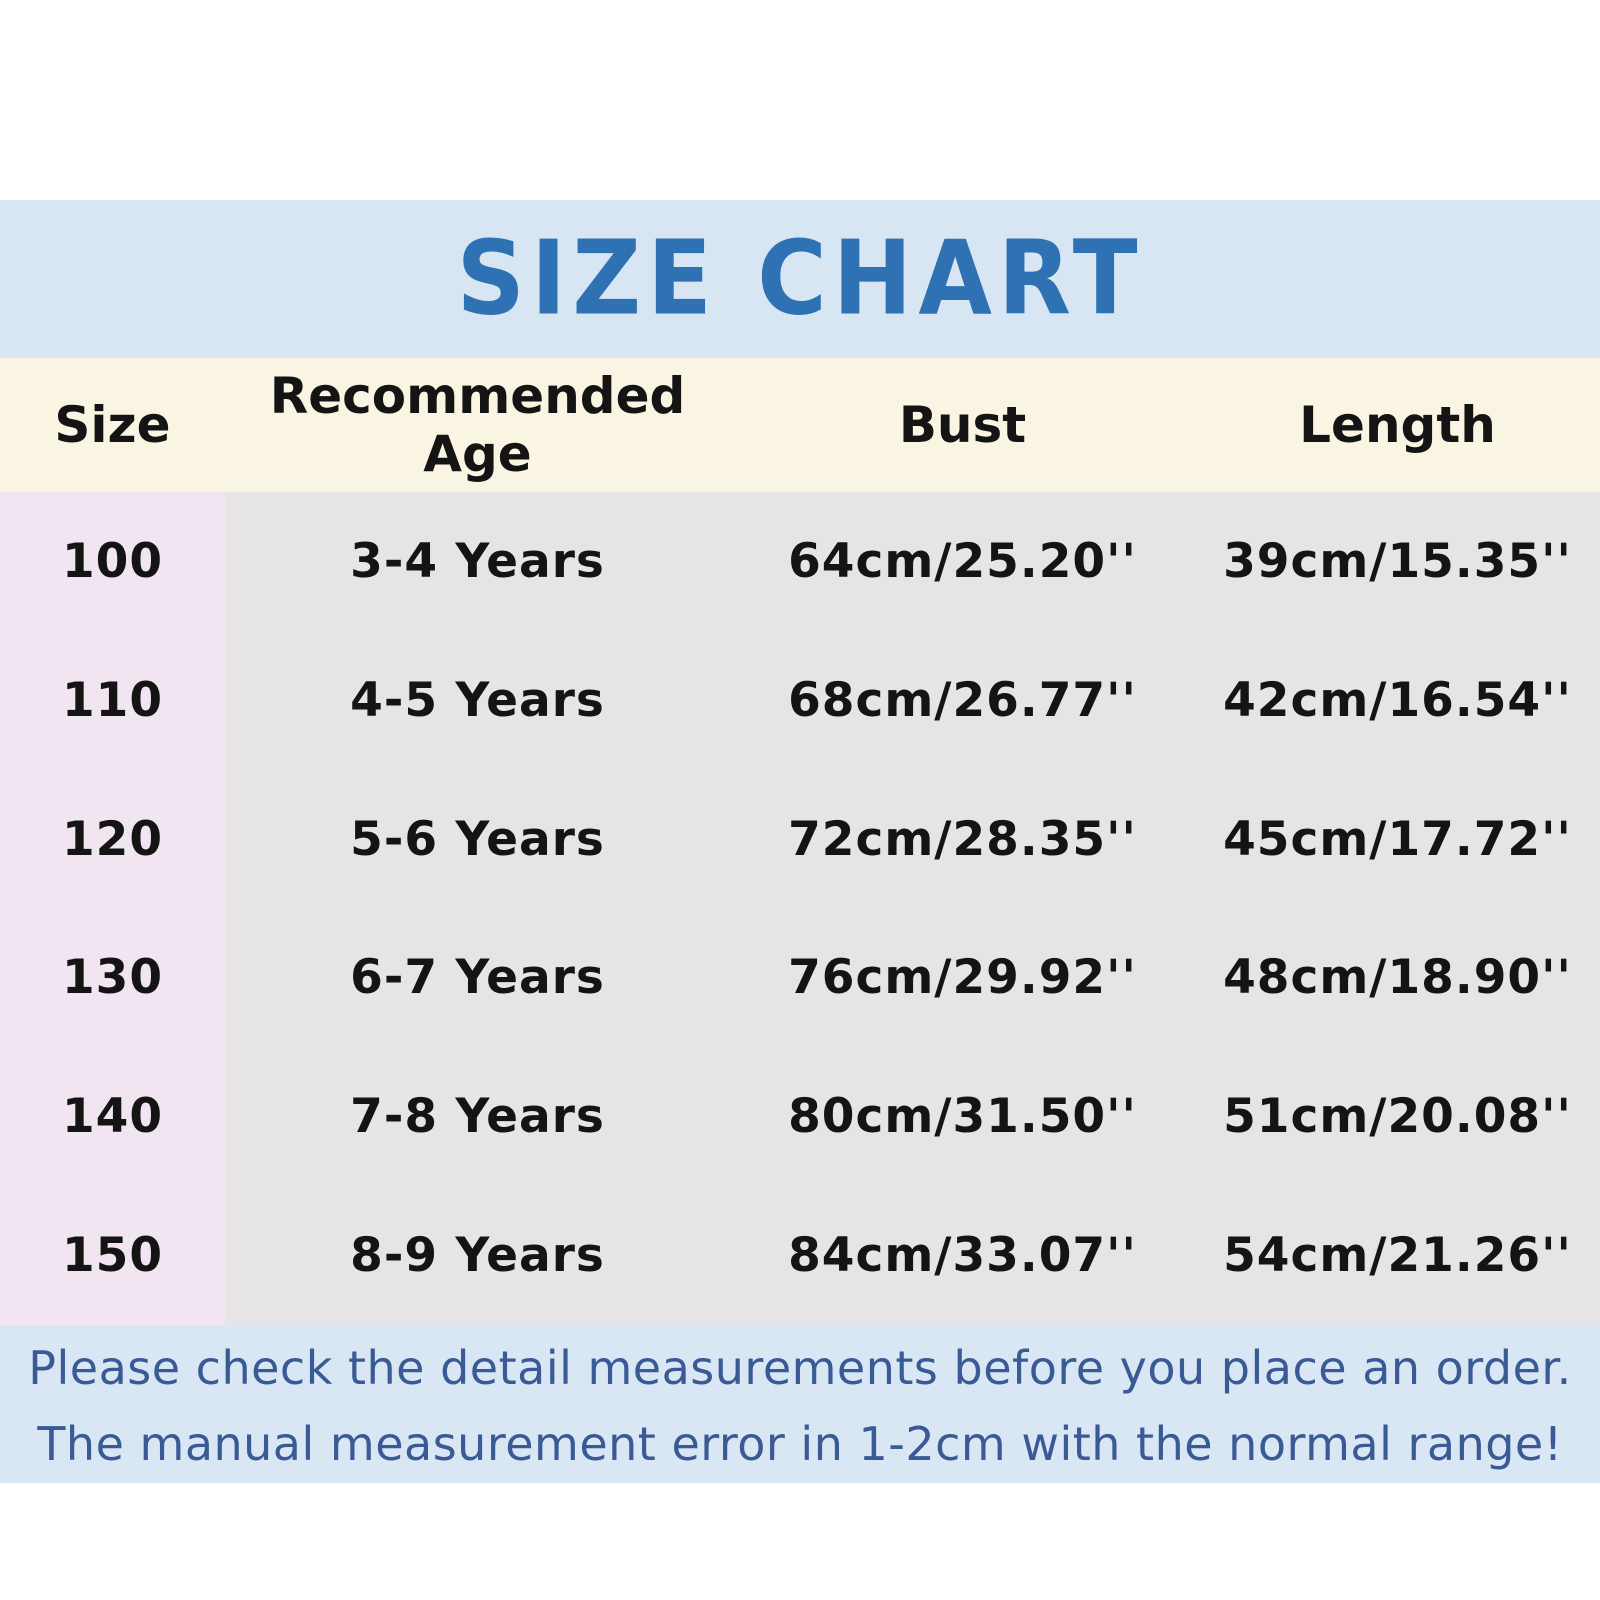 The height and width of the screenshot is (1600, 1600). Describe the element at coordinates (1397, 561) in the screenshot. I see `cell-length: 39cm/15.35''` at that location.